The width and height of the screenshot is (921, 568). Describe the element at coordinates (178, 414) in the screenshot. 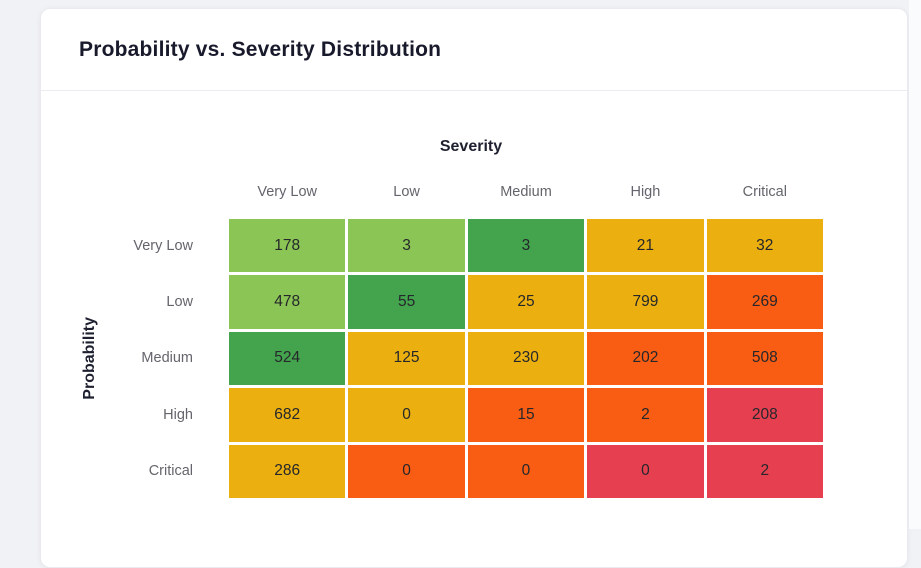

I see `row-label-high: High` at that location.